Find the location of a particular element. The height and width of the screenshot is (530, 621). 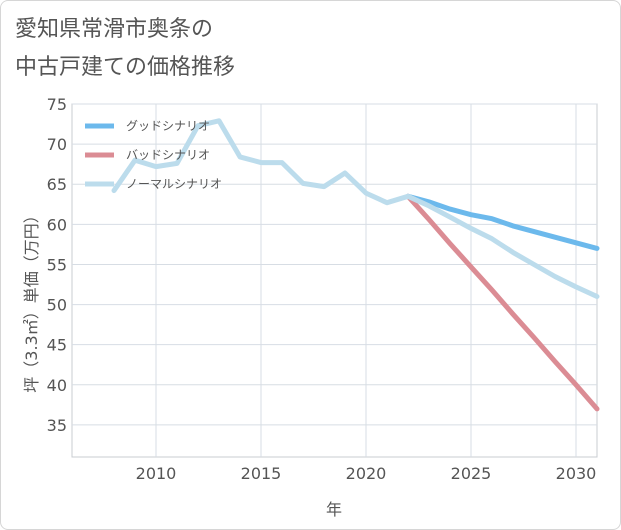

y-axis-label: 坪（3.3㎡）単価（万円） is located at coordinates (31, 299).